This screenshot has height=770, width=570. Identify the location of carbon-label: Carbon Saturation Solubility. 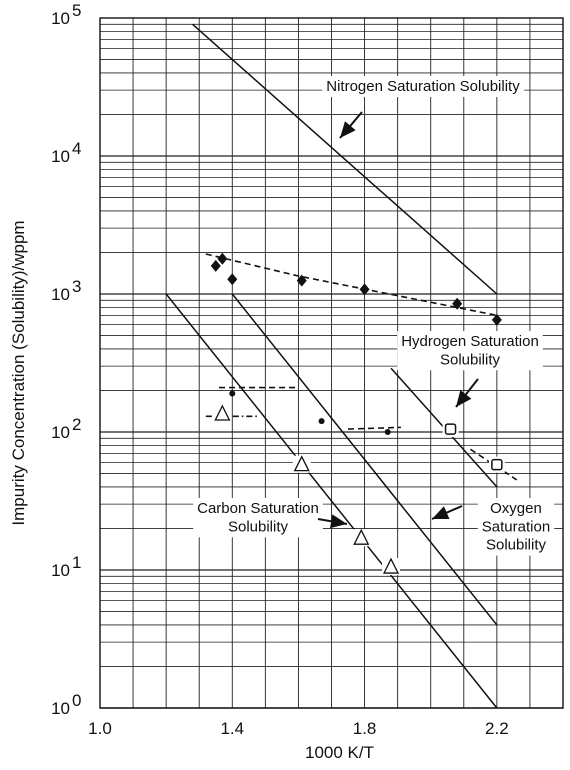
(258, 517).